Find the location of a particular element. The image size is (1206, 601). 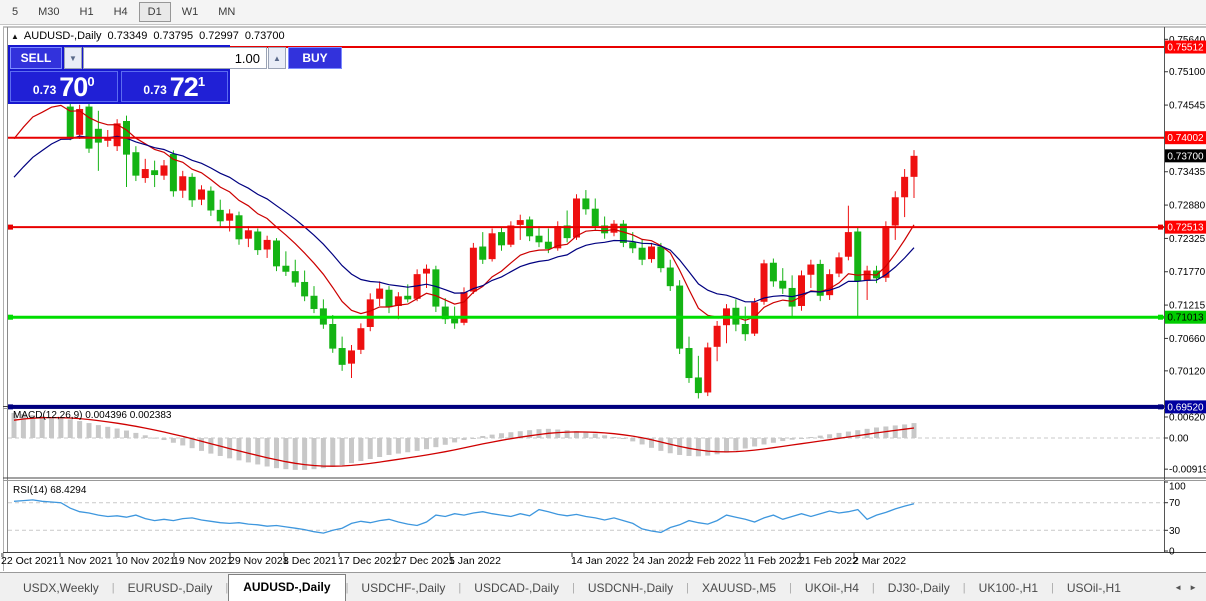

svg-text: 0.75512 is located at coordinates (1185, 48).